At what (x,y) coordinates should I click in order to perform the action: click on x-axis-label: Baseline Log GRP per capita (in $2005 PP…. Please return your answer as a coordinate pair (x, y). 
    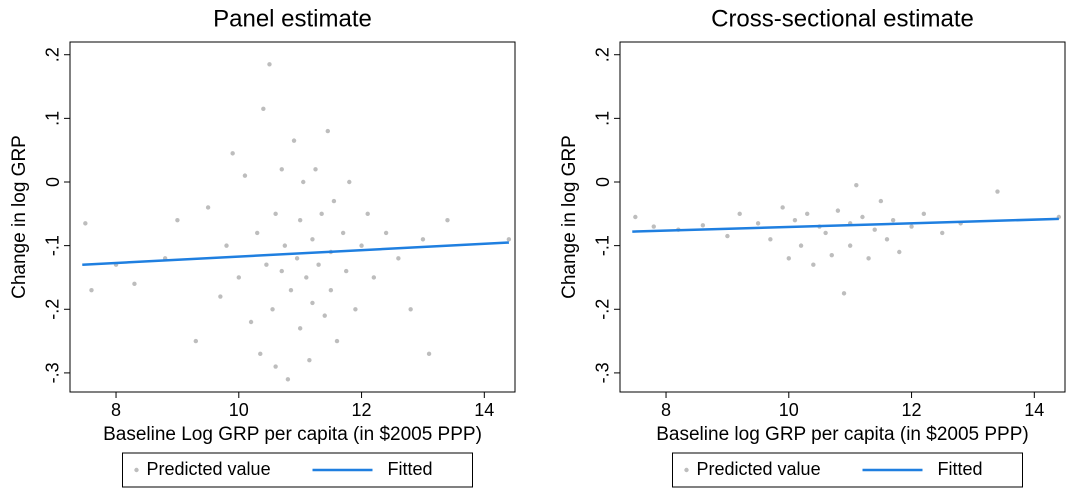
    Looking at the image, I should click on (292, 434).